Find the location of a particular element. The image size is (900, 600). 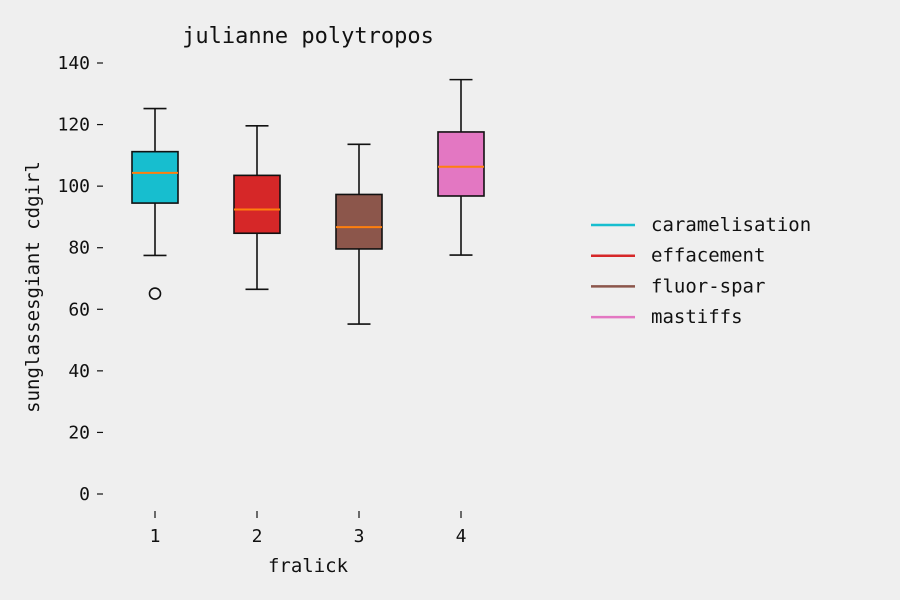

box-effacement is located at coordinates (257, 208).